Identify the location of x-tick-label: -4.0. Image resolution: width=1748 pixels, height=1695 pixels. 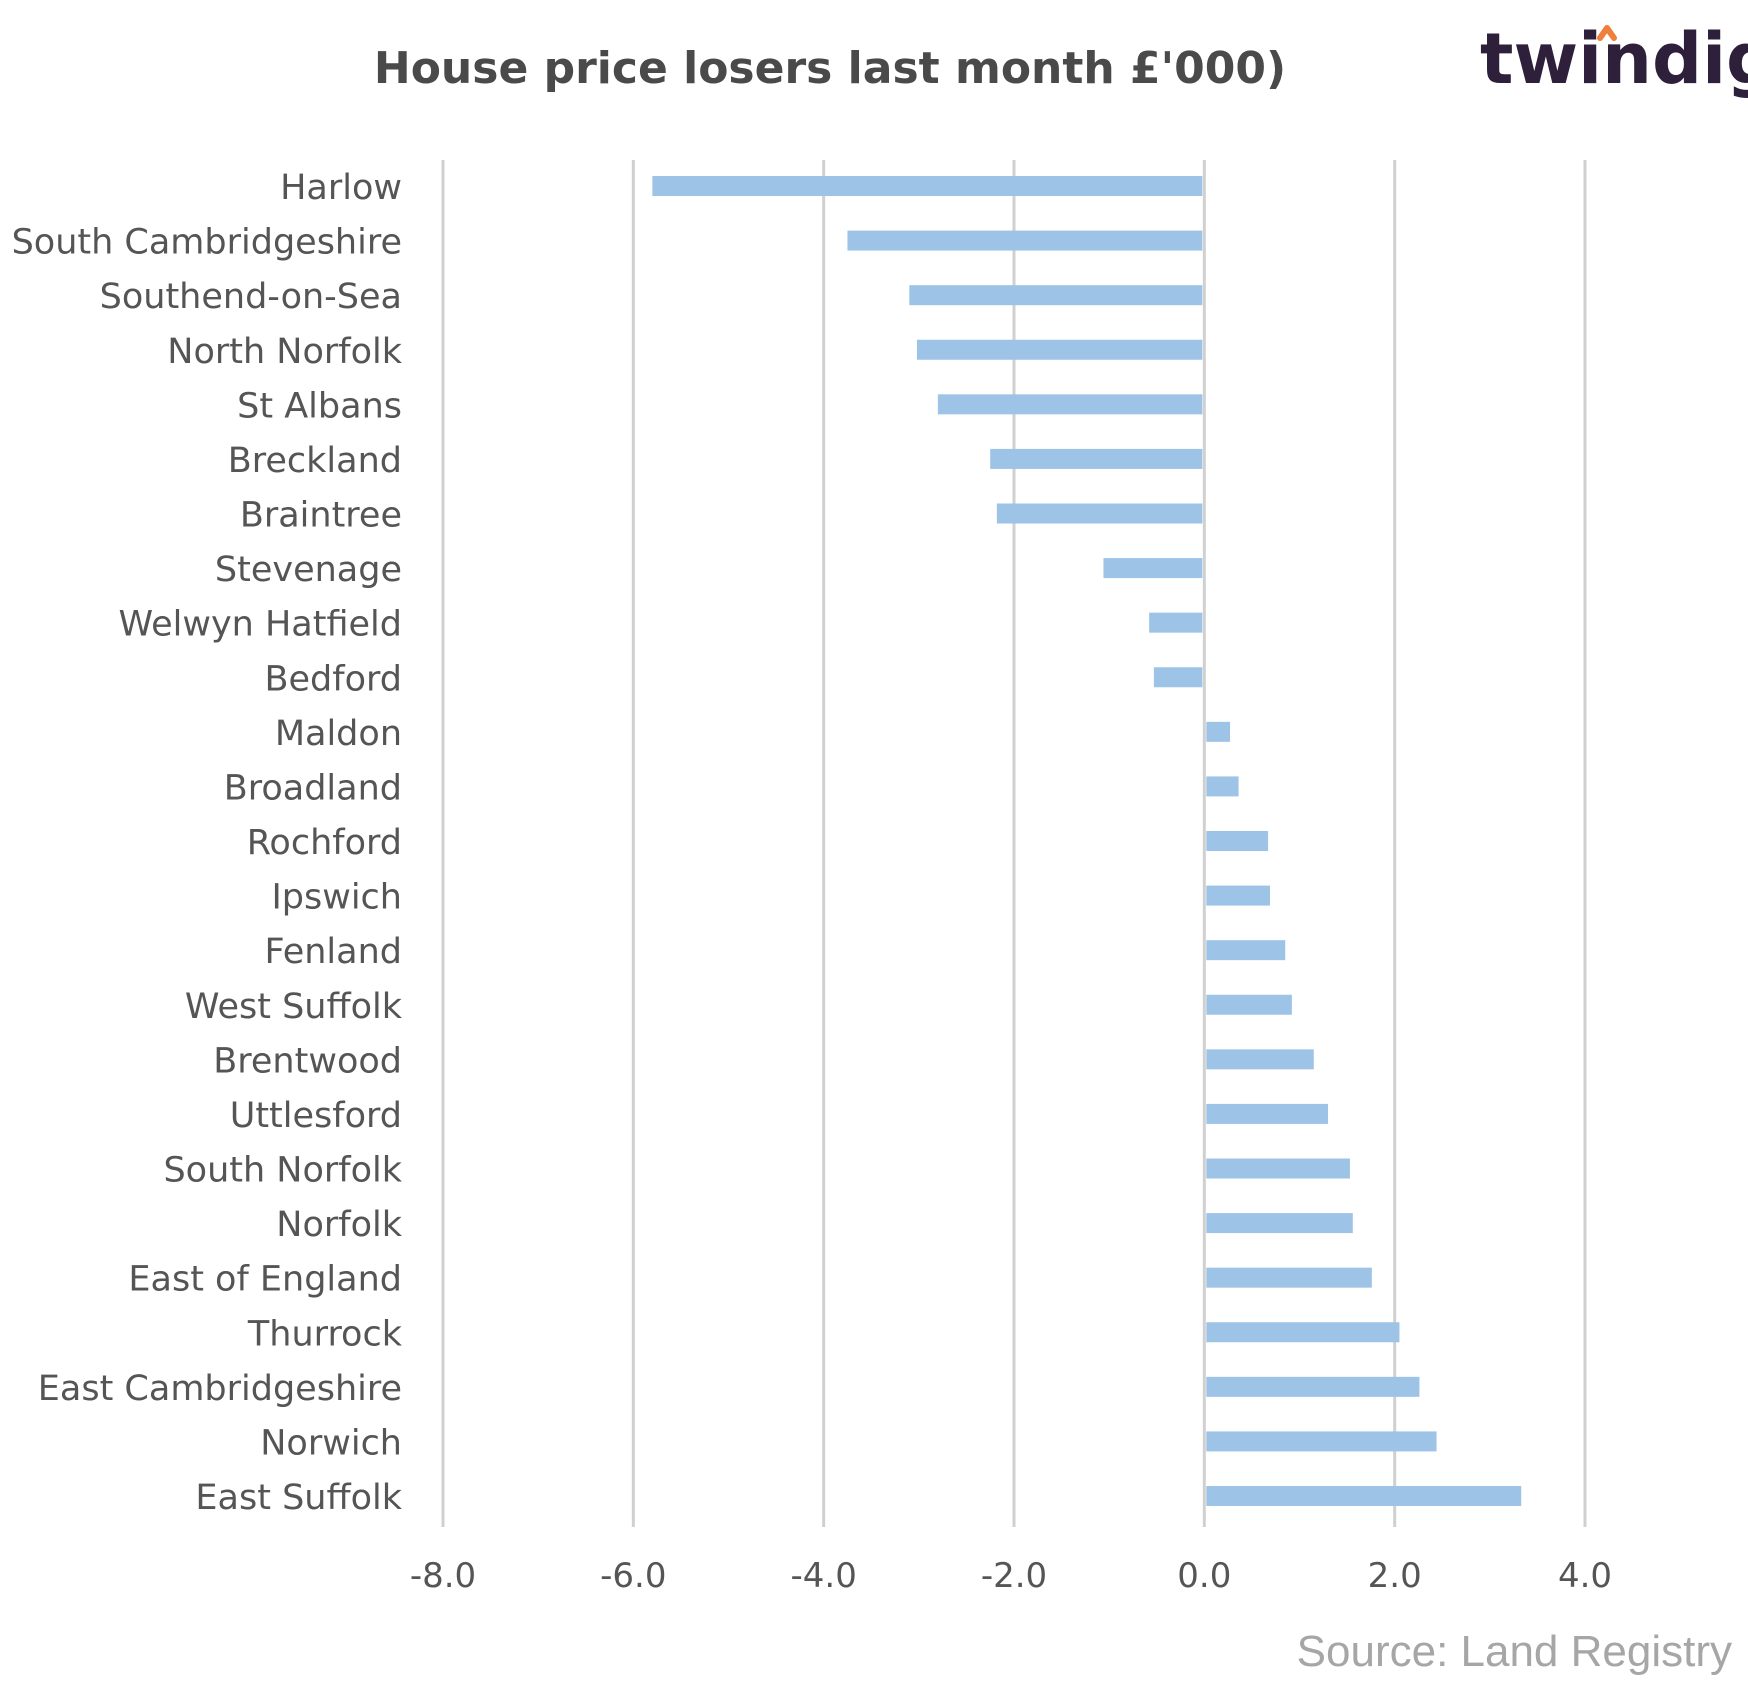
(823, 1576).